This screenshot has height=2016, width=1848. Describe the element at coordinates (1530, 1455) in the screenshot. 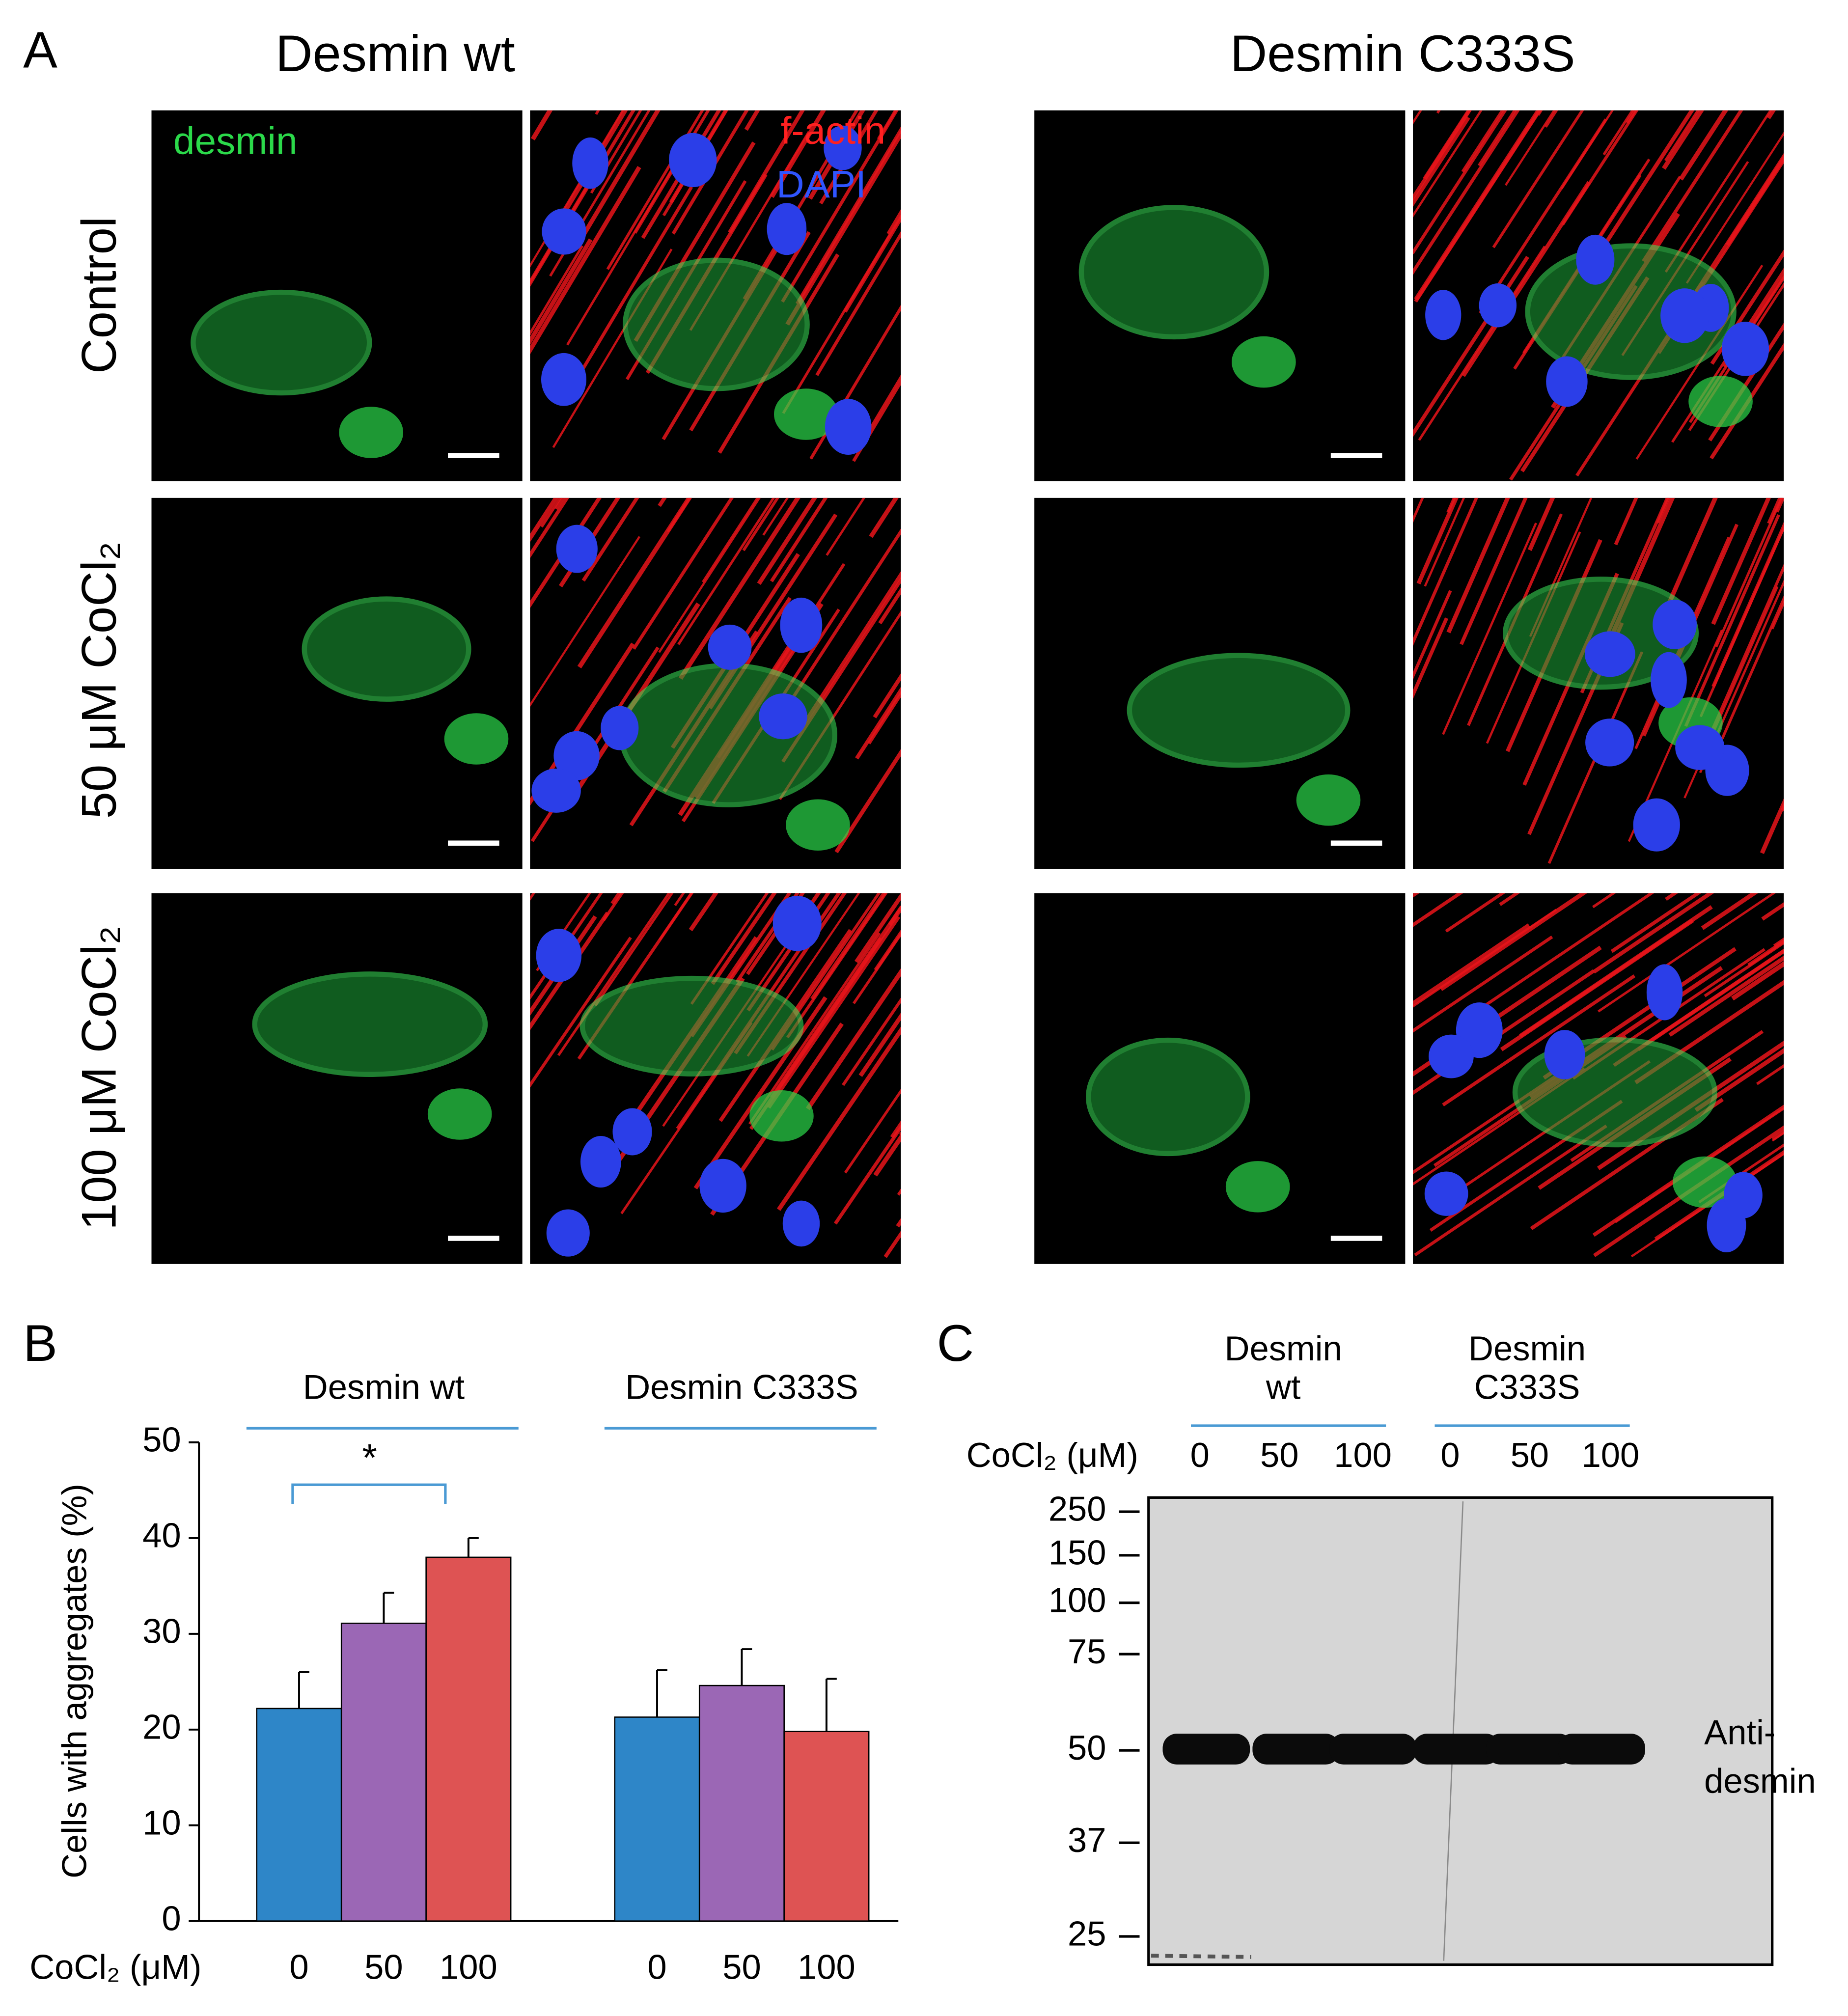

I see `lane-label: 50` at that location.